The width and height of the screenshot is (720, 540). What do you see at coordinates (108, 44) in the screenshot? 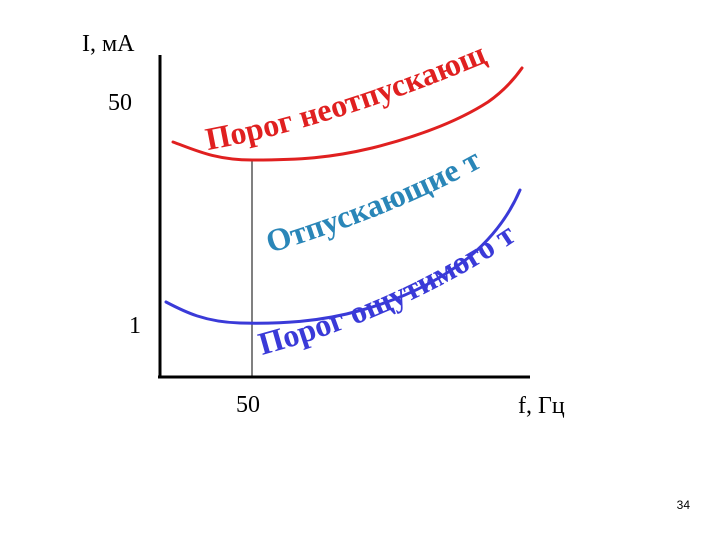
I see `y-axis-label: I, мА` at bounding box center [108, 44].